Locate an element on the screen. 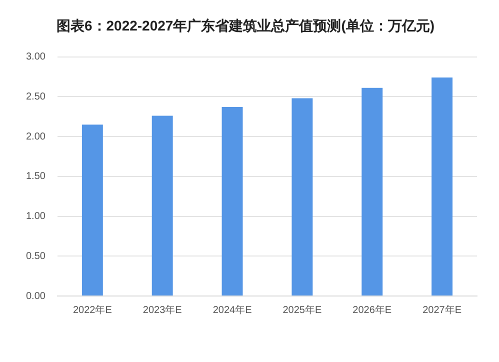 The image size is (499, 362). y-tick-label: 0.00 is located at coordinates (36, 296).